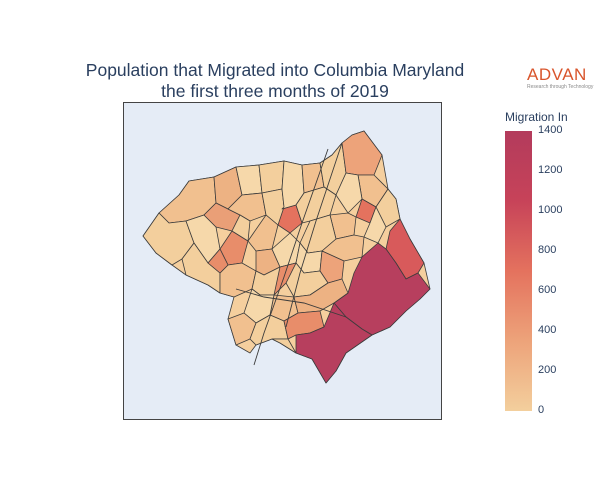  What do you see at coordinates (560, 87) in the screenshot?
I see `logo-tagline: Research through Technology` at bounding box center [560, 87].